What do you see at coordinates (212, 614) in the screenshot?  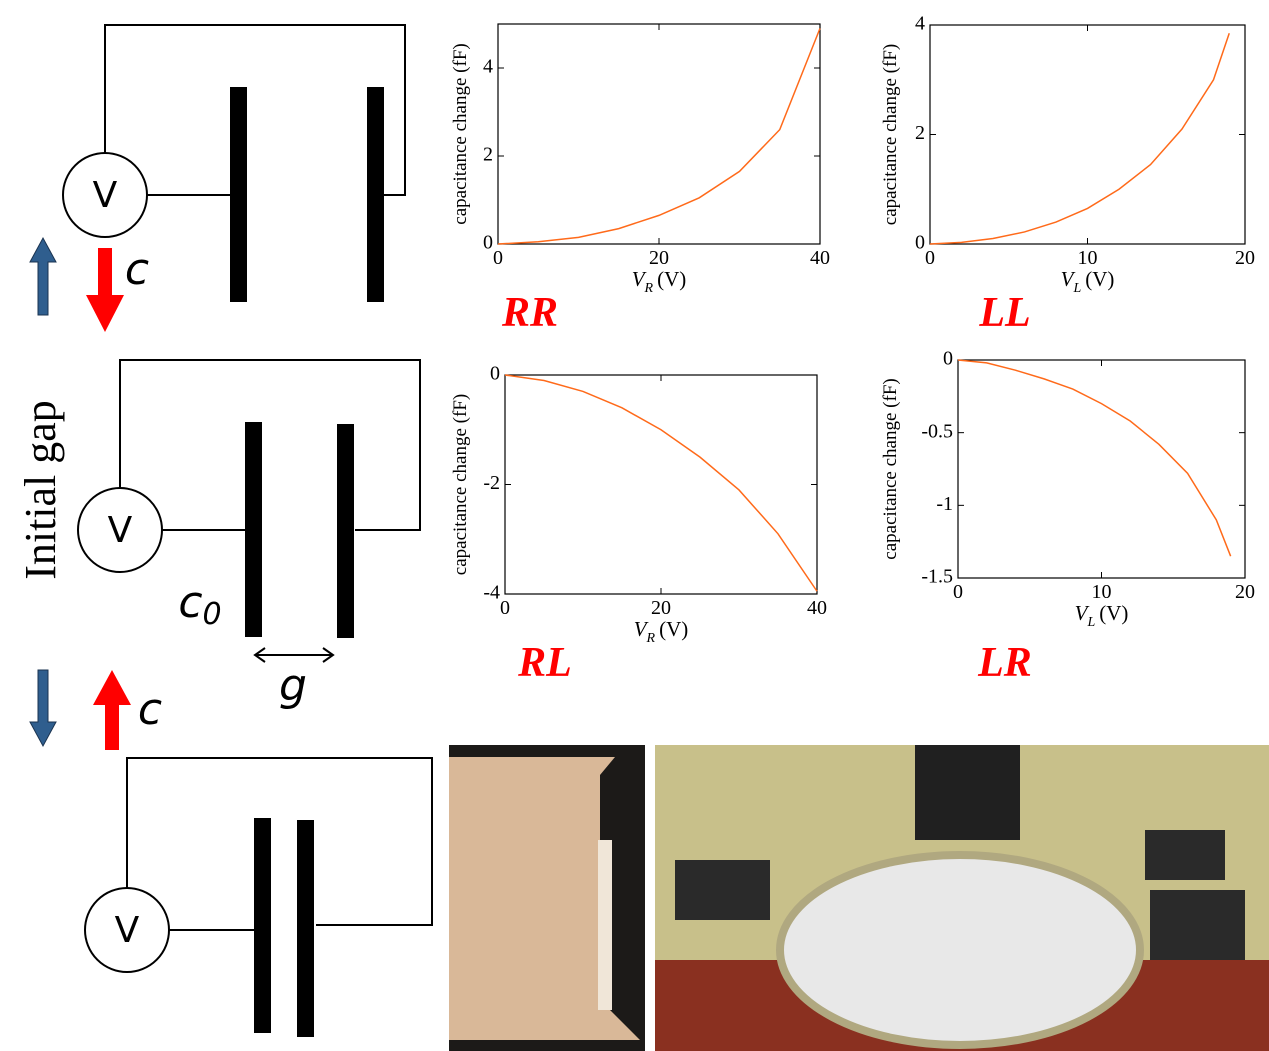 I see `subscript: 0` at bounding box center [212, 614].